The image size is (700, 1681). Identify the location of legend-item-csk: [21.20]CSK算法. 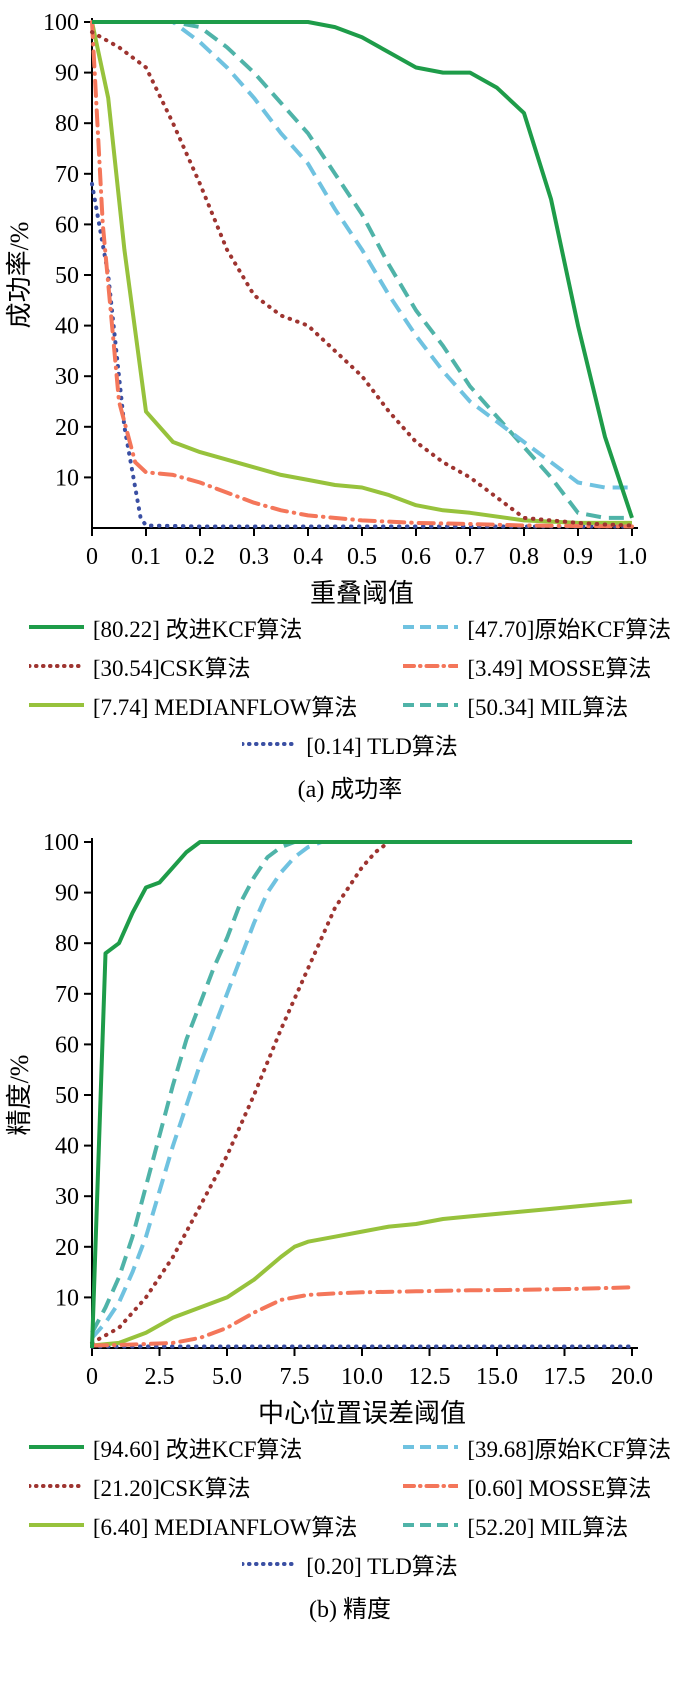
(192, 1486).